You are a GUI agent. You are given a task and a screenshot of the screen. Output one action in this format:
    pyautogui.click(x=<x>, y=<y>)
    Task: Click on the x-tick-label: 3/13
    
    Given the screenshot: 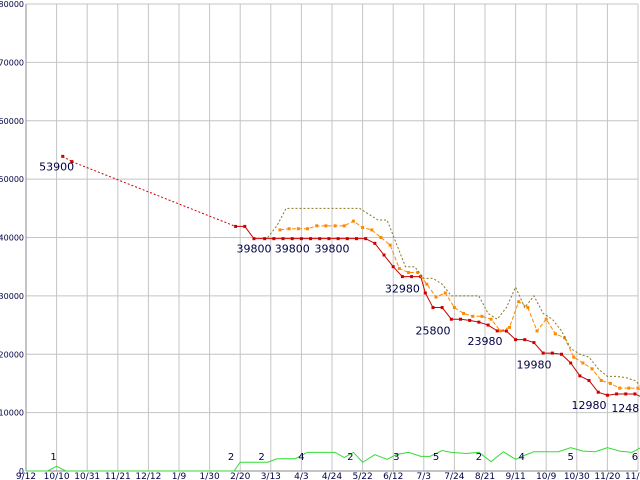 What is the action you would take?
    pyautogui.click(x=271, y=476)
    